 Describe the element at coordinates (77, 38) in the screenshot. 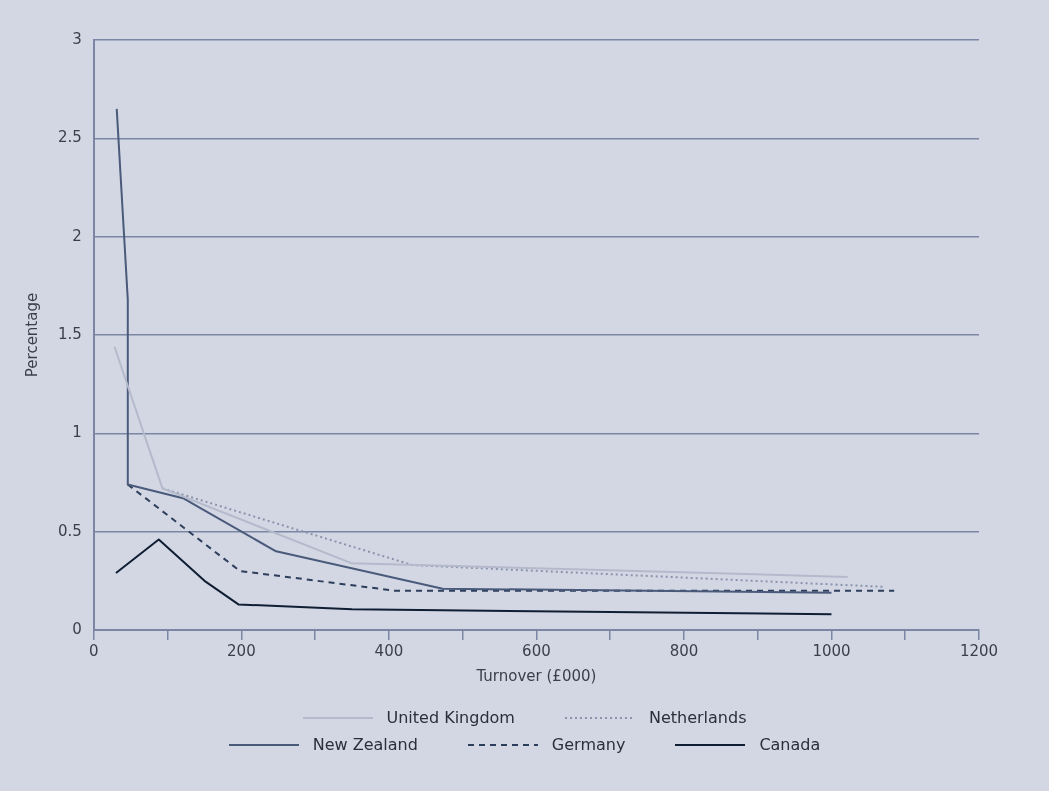

I see `y-tick-label: 3` at that location.